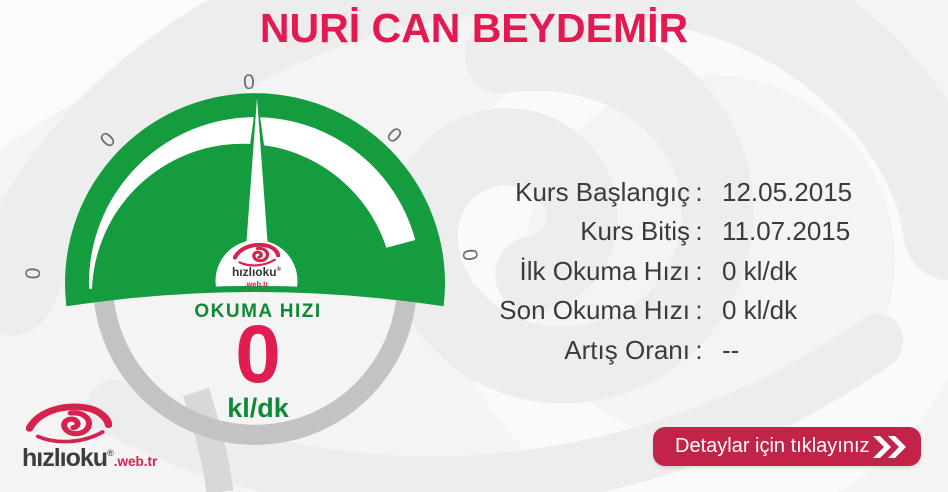  I want to click on white-swoosh-shape, so click(161, 75).